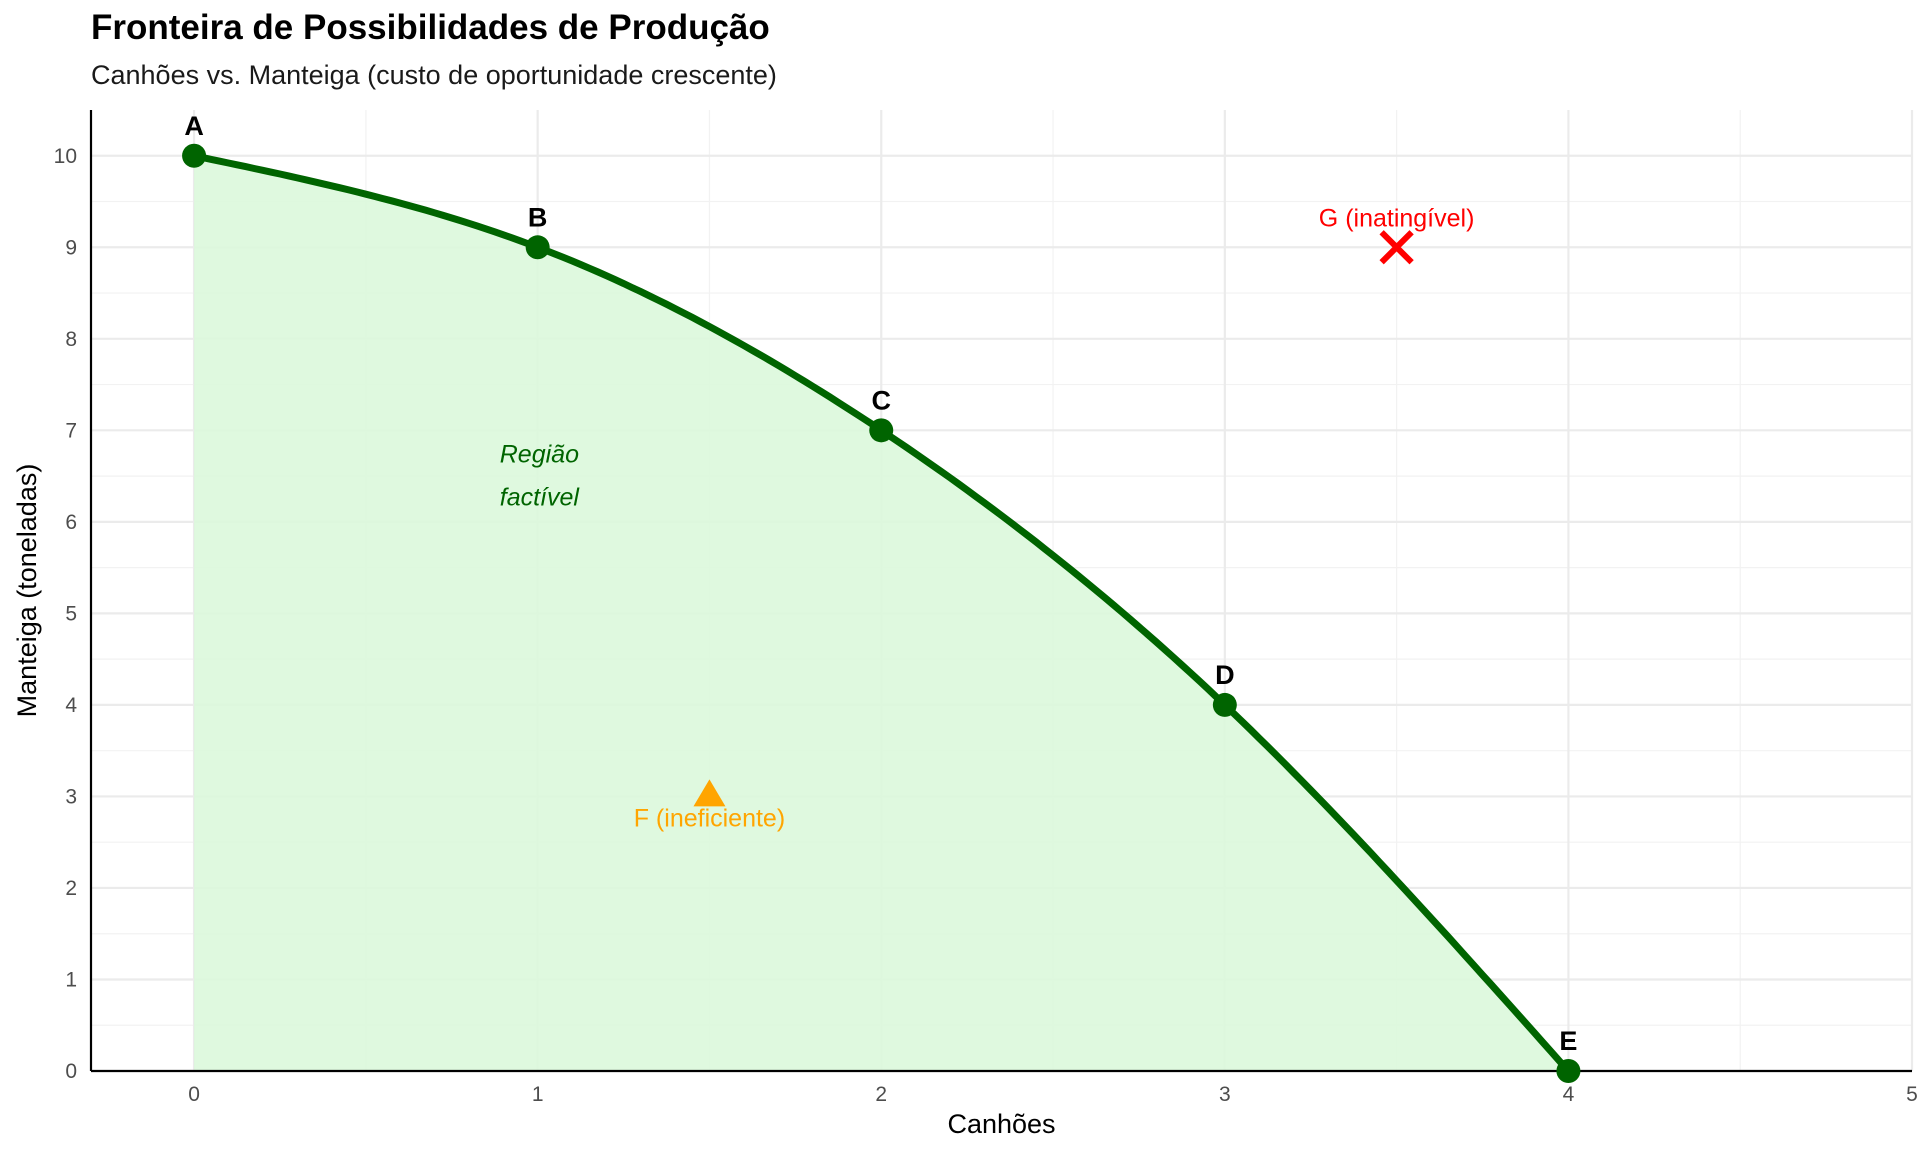 Image resolution: width=1920 pixels, height=1152 pixels. I want to click on feasible-region-label-line2: factível, so click(540, 497).